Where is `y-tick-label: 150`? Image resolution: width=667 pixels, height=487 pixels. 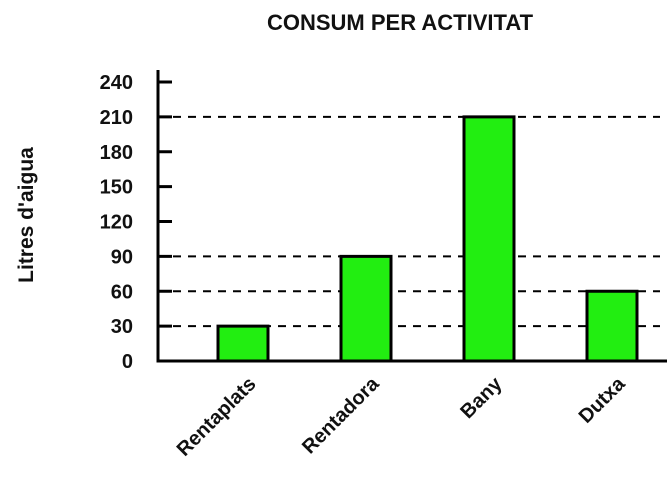 y-tick-label: 150 is located at coordinates (116, 188).